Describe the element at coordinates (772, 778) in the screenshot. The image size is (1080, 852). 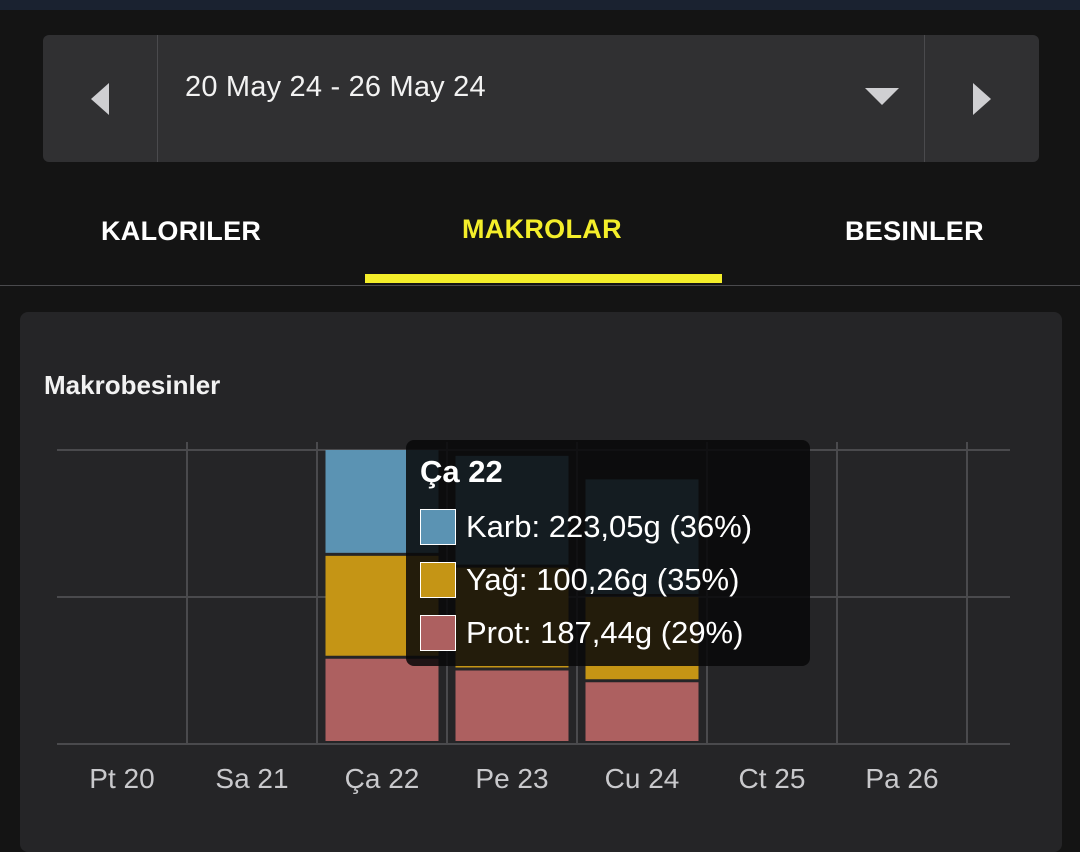
I see `x-tick-label: Ct 25` at that location.